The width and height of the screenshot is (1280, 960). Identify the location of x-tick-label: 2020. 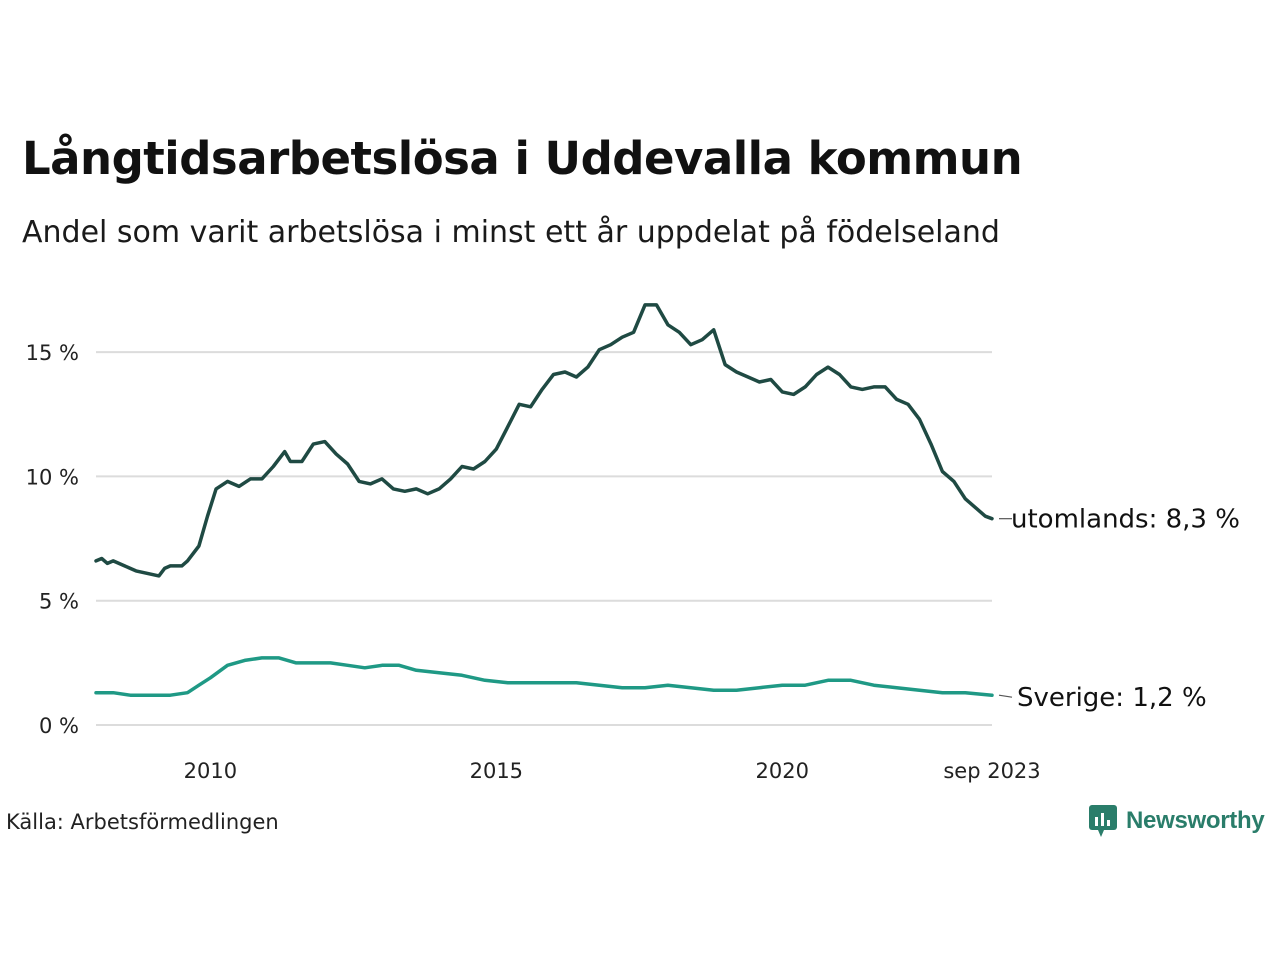
(782, 771).